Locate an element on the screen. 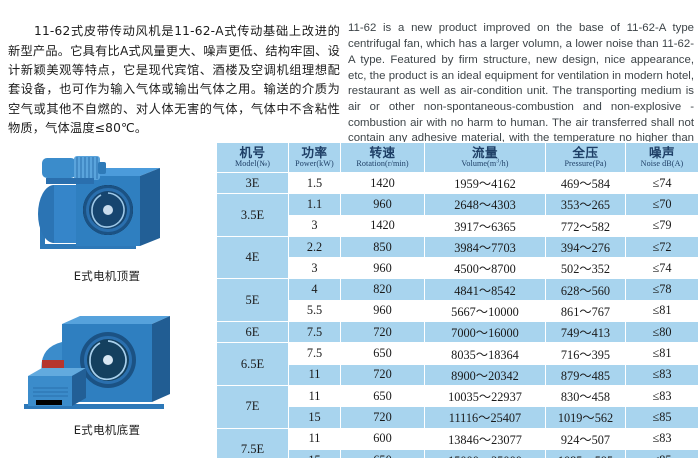 Image resolution: width=700 pixels, height=458 pixels. cell-rotation: 850 is located at coordinates (382, 247).